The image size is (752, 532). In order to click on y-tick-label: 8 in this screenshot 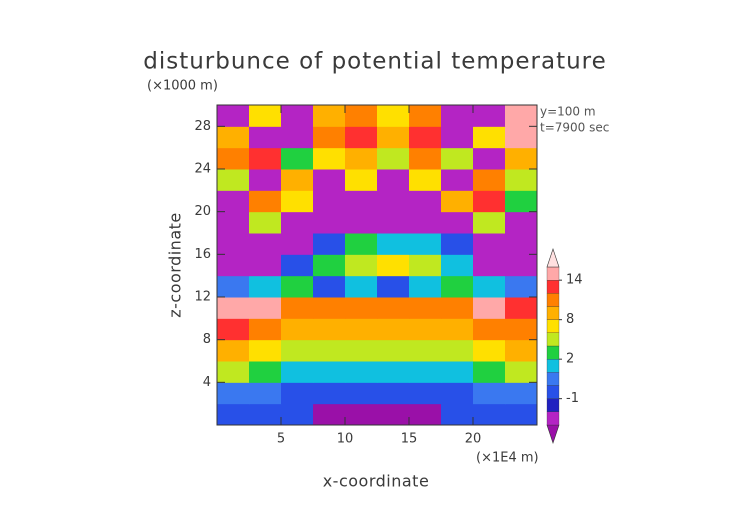, I will do `click(207, 339)`.